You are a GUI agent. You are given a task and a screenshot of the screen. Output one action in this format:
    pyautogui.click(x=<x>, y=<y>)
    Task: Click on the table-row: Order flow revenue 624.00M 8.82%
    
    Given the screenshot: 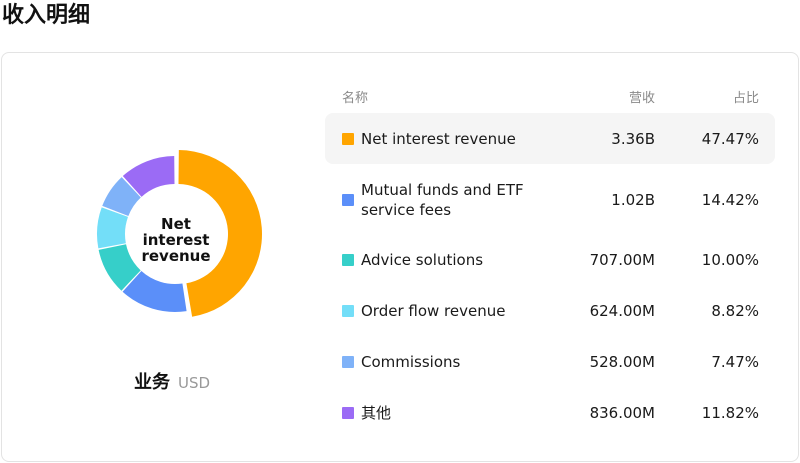 What is the action you would take?
    pyautogui.click(x=550, y=310)
    